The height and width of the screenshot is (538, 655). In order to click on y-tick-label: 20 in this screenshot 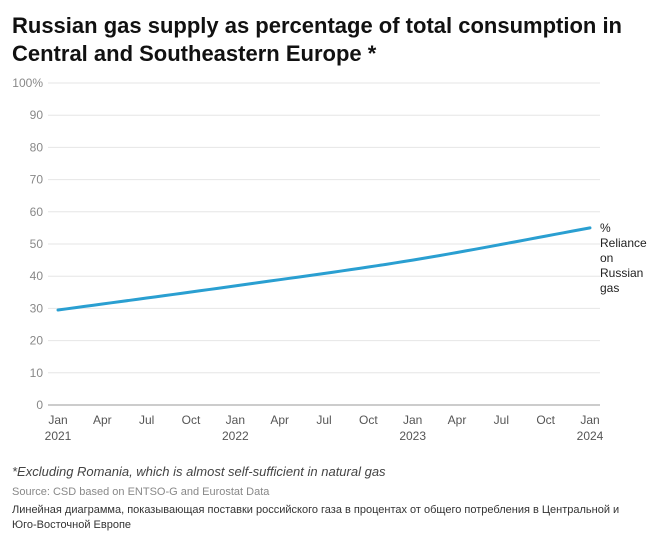, I will do `click(37, 341)`.